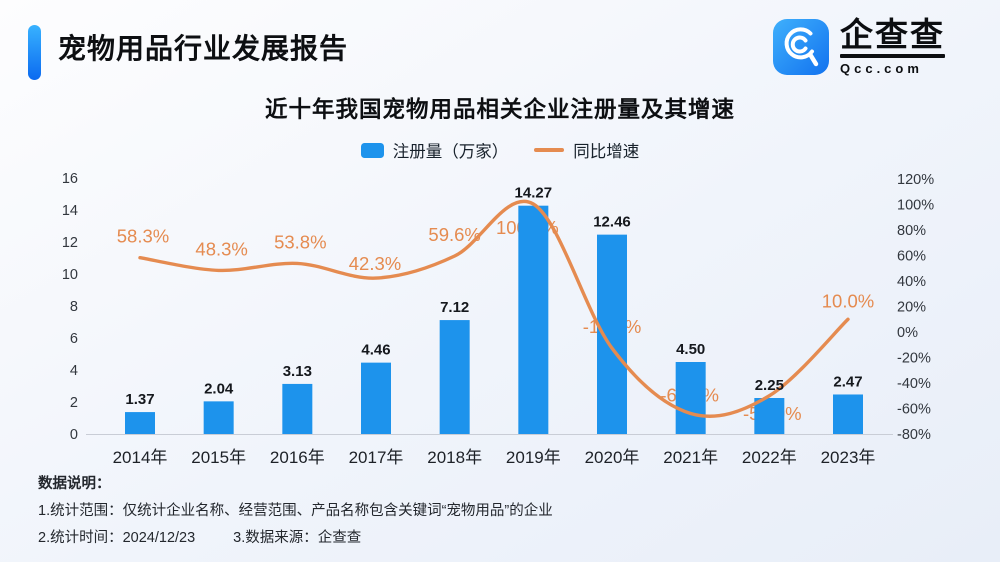 The height and width of the screenshot is (562, 1000). What do you see at coordinates (376, 457) in the screenshot?
I see `svg-text: 2017年` at bounding box center [376, 457].